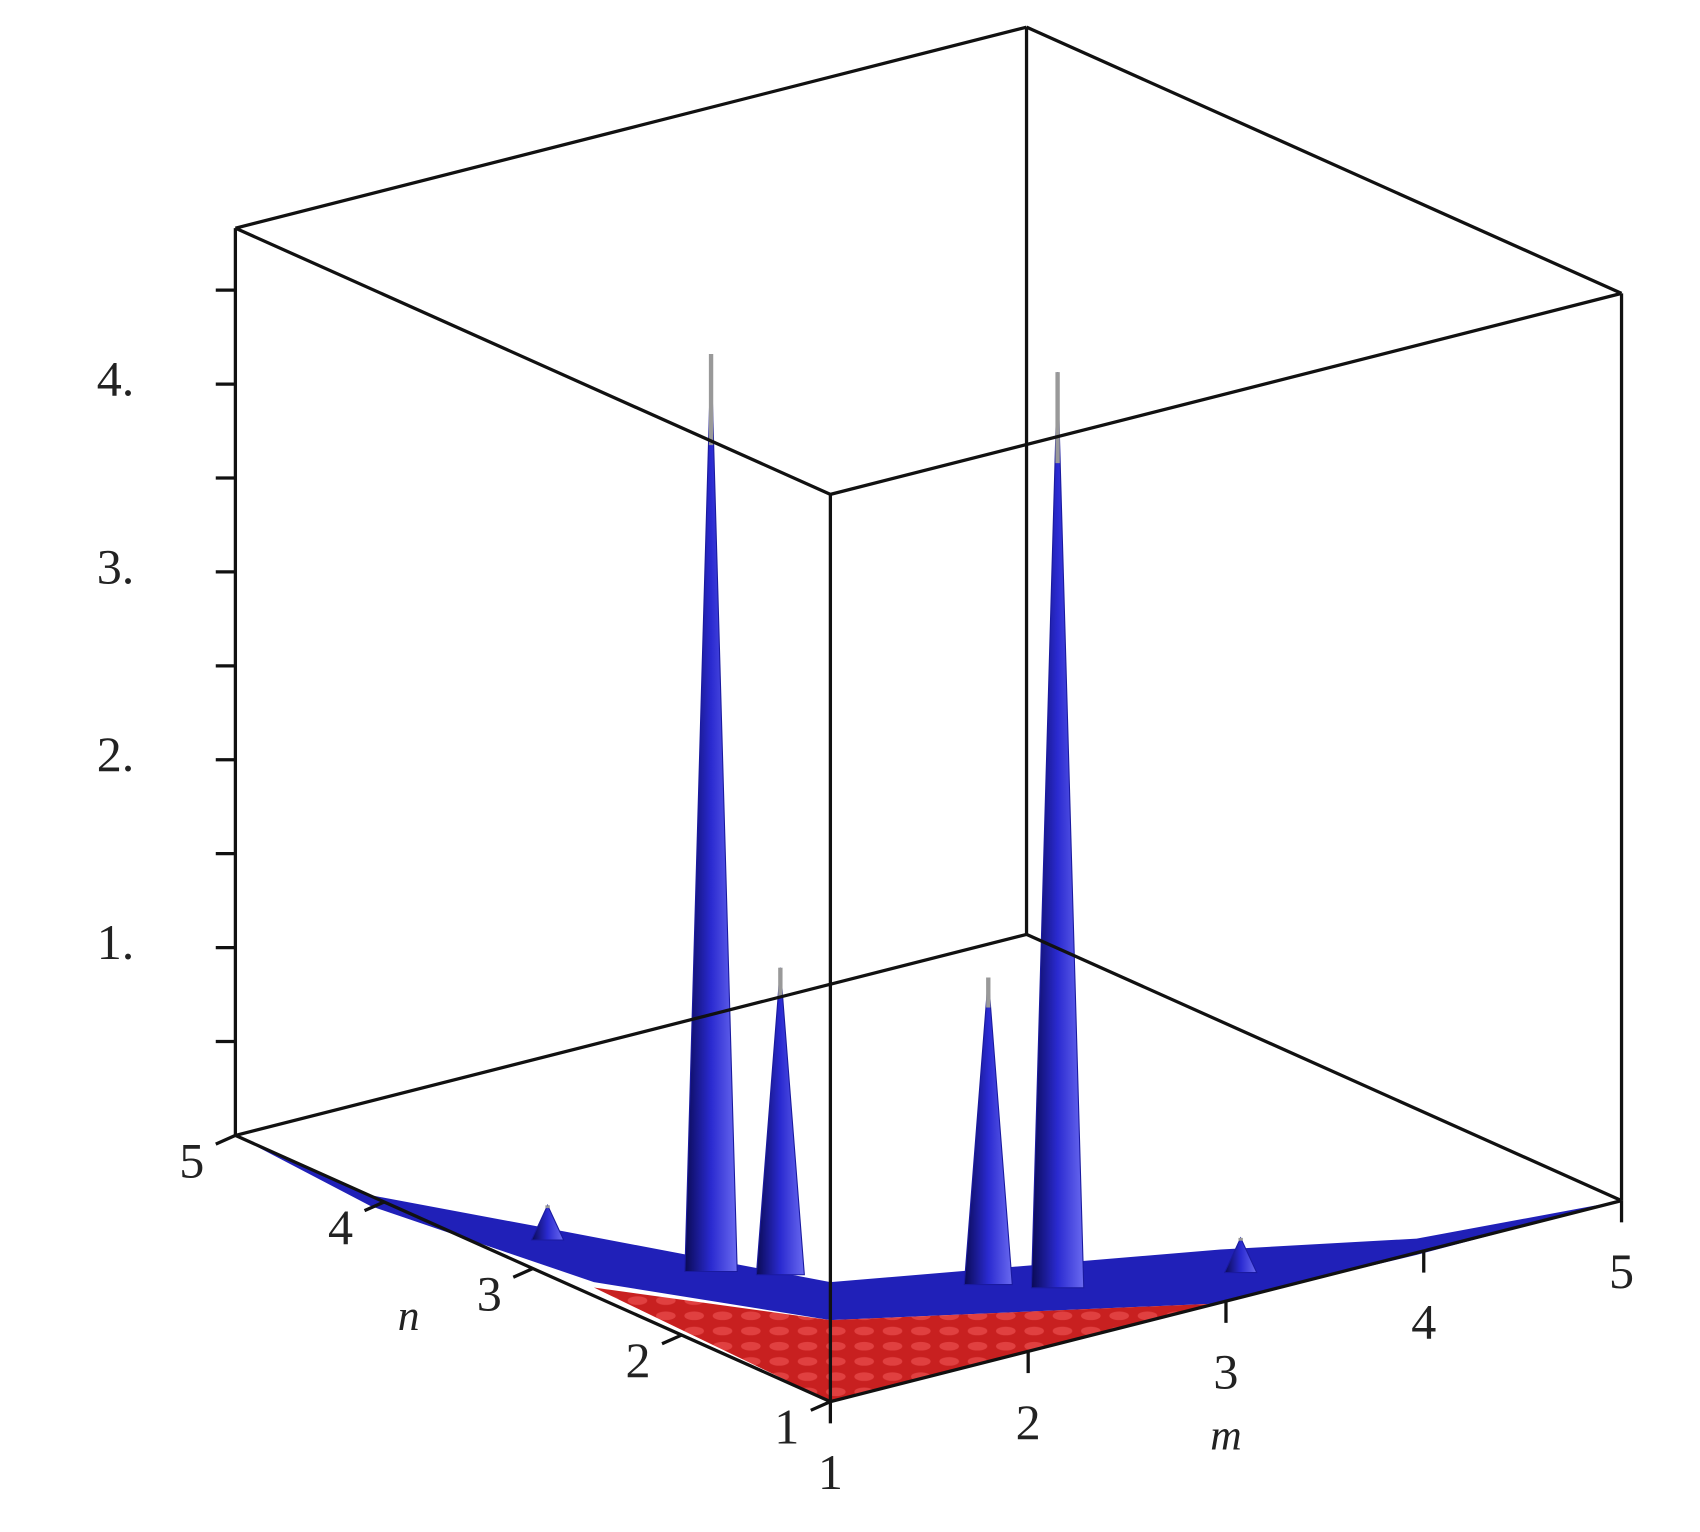 The height and width of the screenshot is (1532, 1700). Describe the element at coordinates (116, 566) in the screenshot. I see `z-tick-label: 3.` at that location.